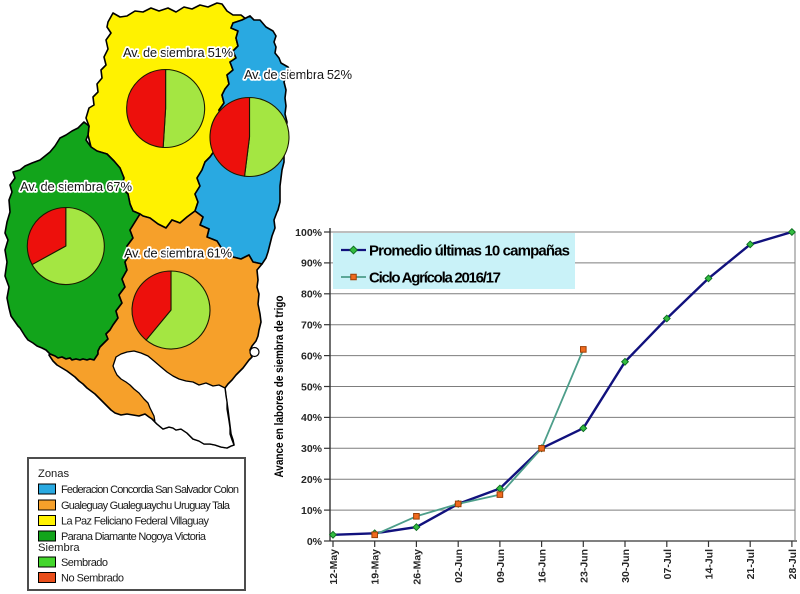 This screenshot has width=800, height=594. What do you see at coordinates (501, 566) in the screenshot?
I see `svg-text: 09-Jun` at bounding box center [501, 566].